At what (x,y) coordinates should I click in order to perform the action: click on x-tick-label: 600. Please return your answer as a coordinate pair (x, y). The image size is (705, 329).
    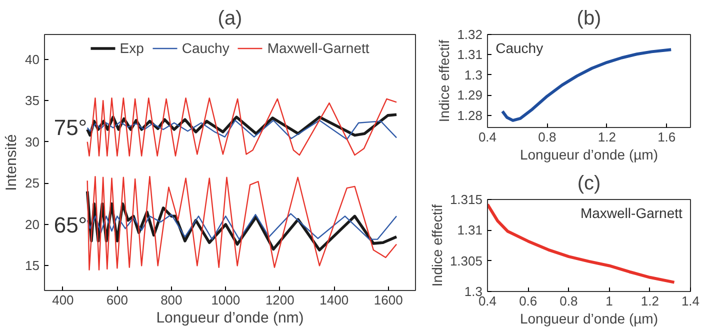
    Looking at the image, I should click on (117, 300).